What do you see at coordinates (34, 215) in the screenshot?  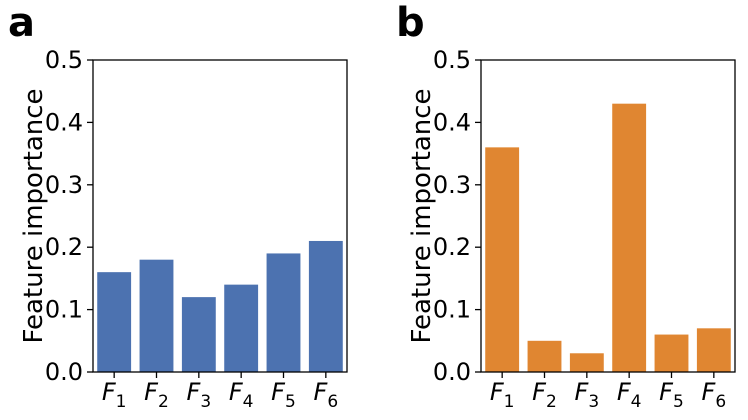 I see `y-axis-label-a: Feature importance` at bounding box center [34, 215].